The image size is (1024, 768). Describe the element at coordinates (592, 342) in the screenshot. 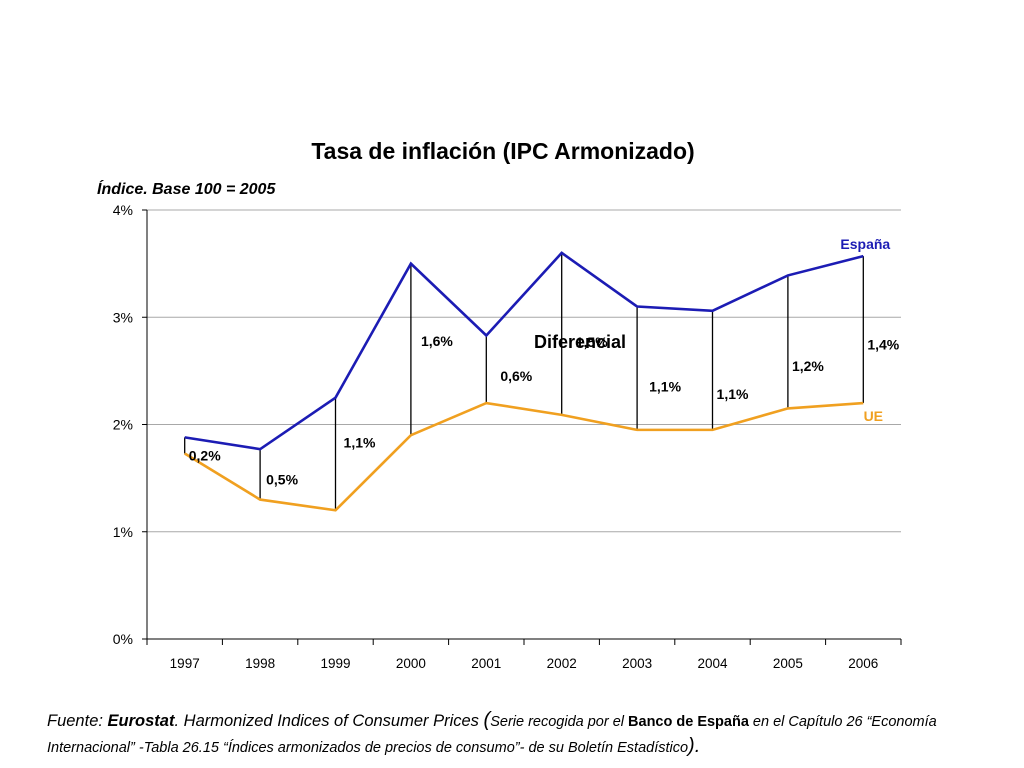

I see `differential-value-label: 1,5%` at that location.